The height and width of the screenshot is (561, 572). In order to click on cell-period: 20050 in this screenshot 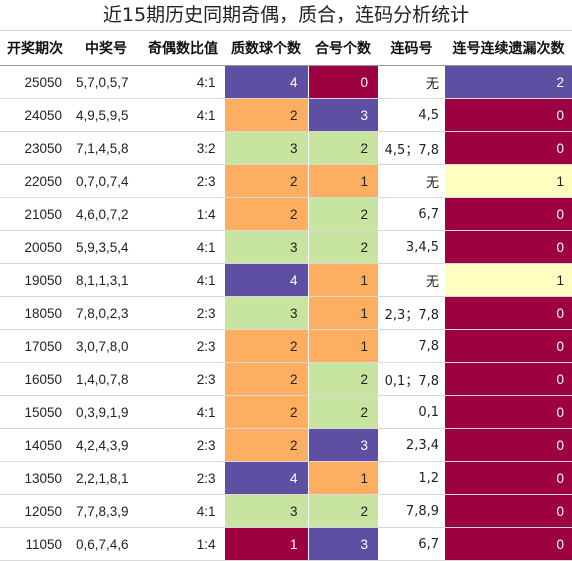, I will do `click(35, 247)`.